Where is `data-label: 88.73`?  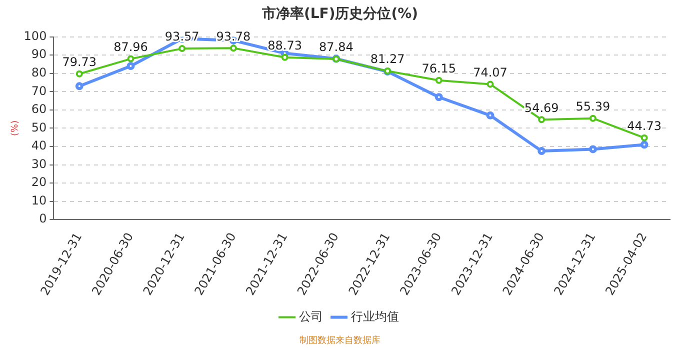 data-label: 88.73 is located at coordinates (285, 45).